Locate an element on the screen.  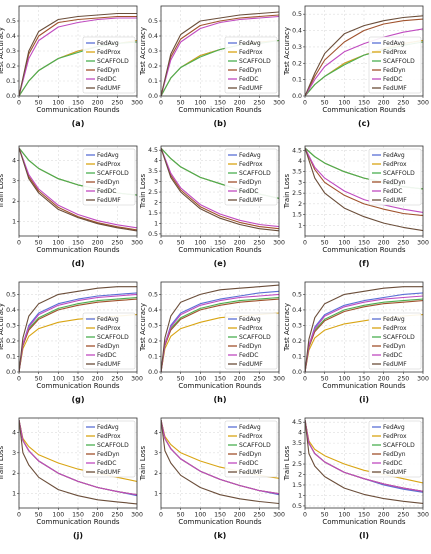
y-tick-label: 0.2 is located at coordinates (297, 63).